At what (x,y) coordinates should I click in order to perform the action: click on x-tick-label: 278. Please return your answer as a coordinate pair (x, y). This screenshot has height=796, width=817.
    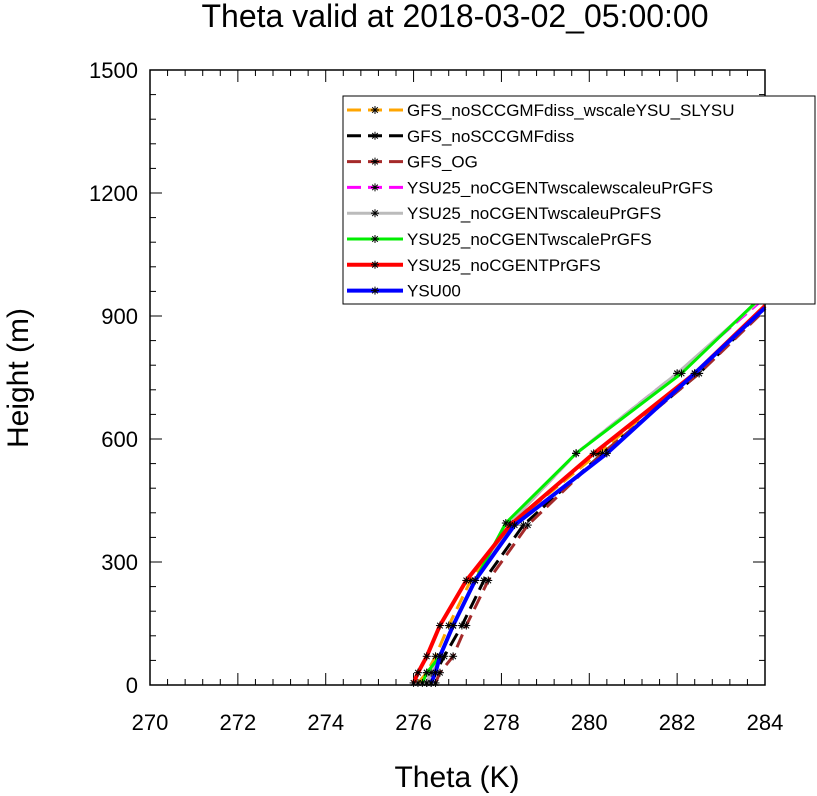
    Looking at the image, I should click on (501, 722).